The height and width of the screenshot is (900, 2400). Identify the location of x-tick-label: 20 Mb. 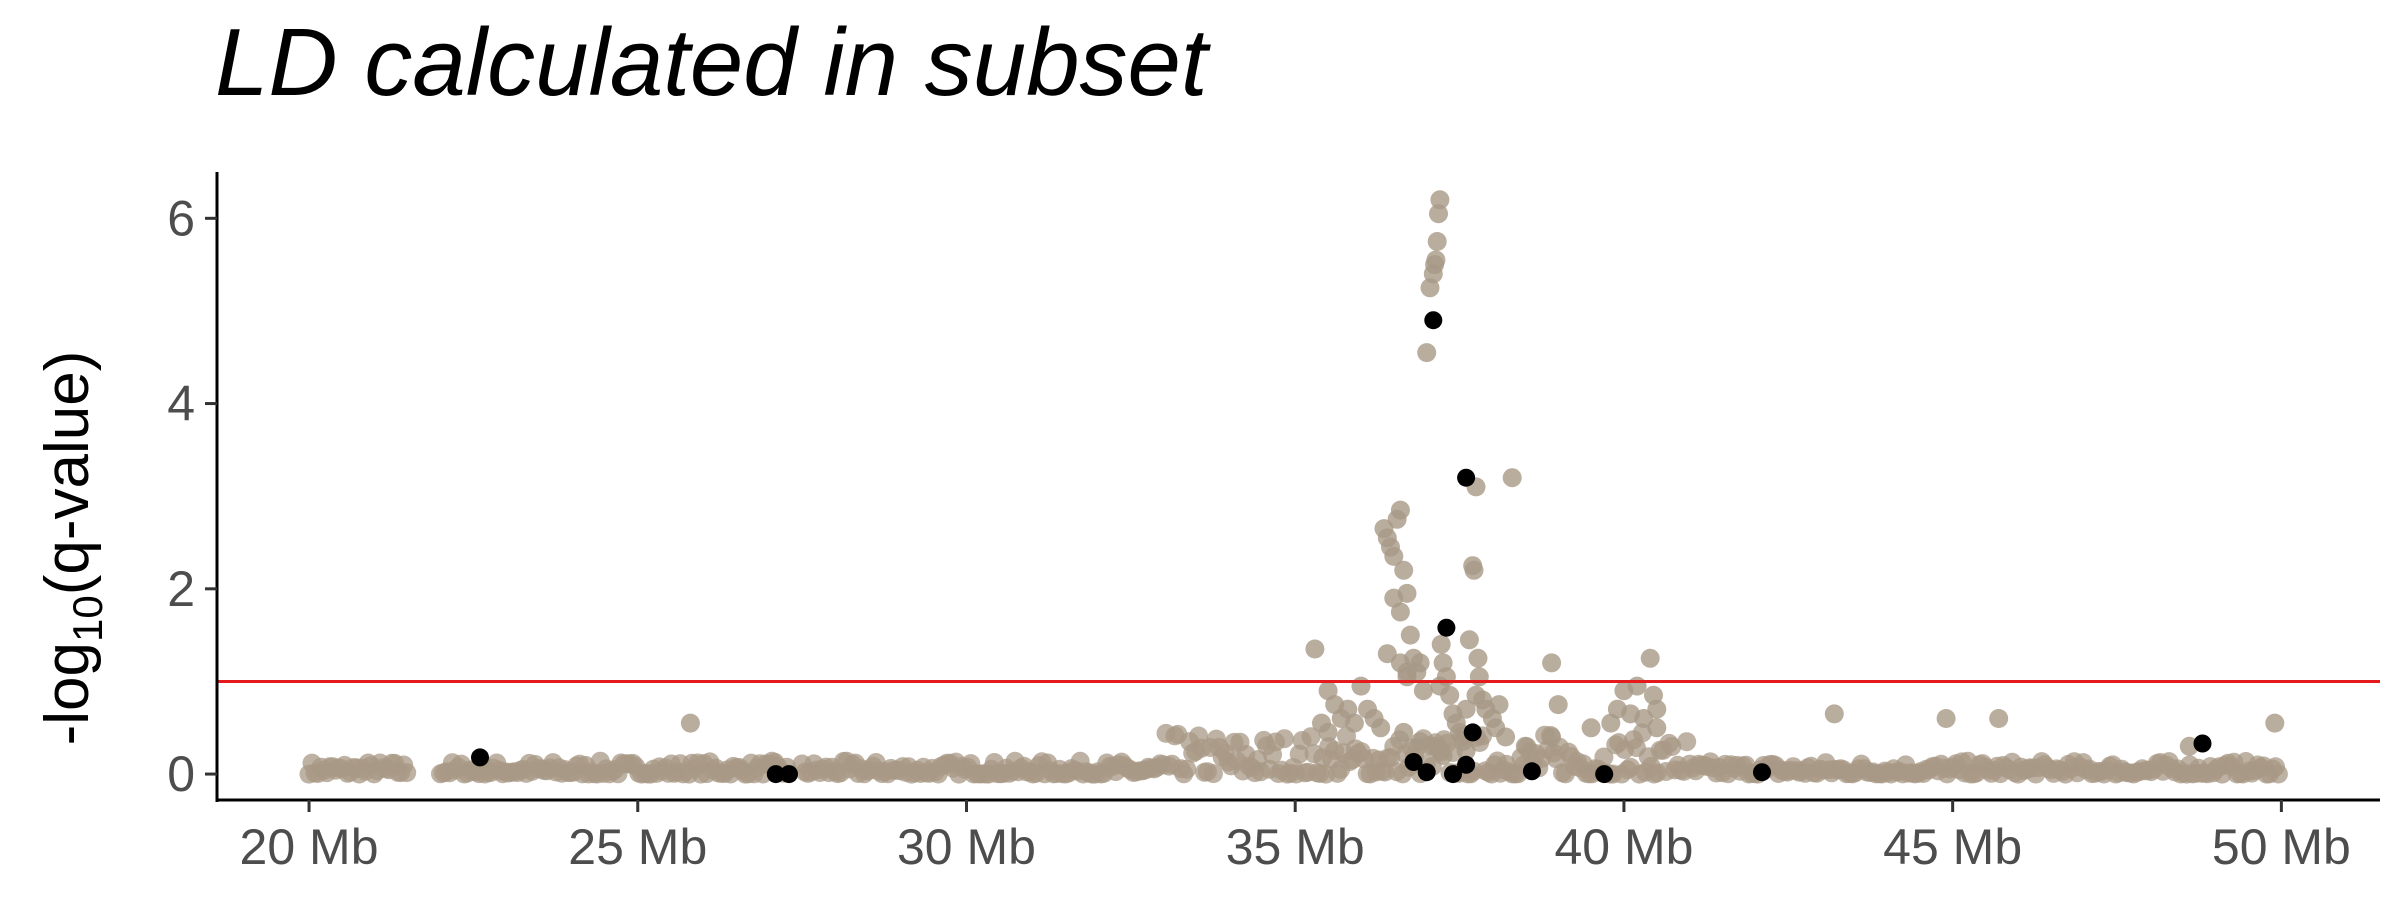
(309, 847).